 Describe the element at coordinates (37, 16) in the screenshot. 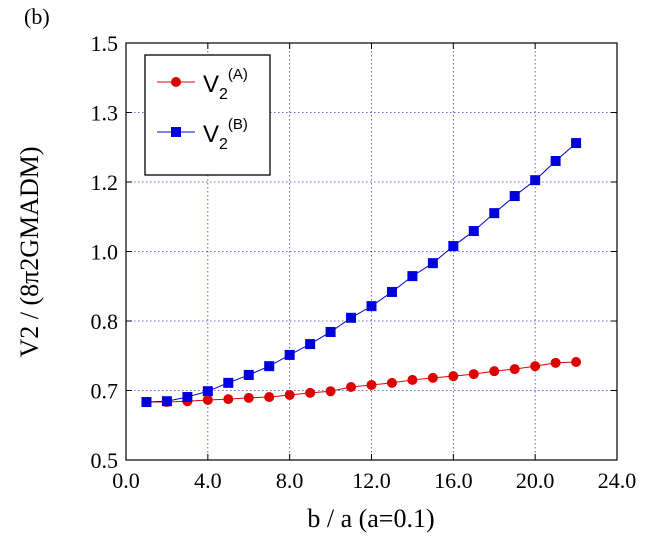

I see `panel-label: (b)` at that location.